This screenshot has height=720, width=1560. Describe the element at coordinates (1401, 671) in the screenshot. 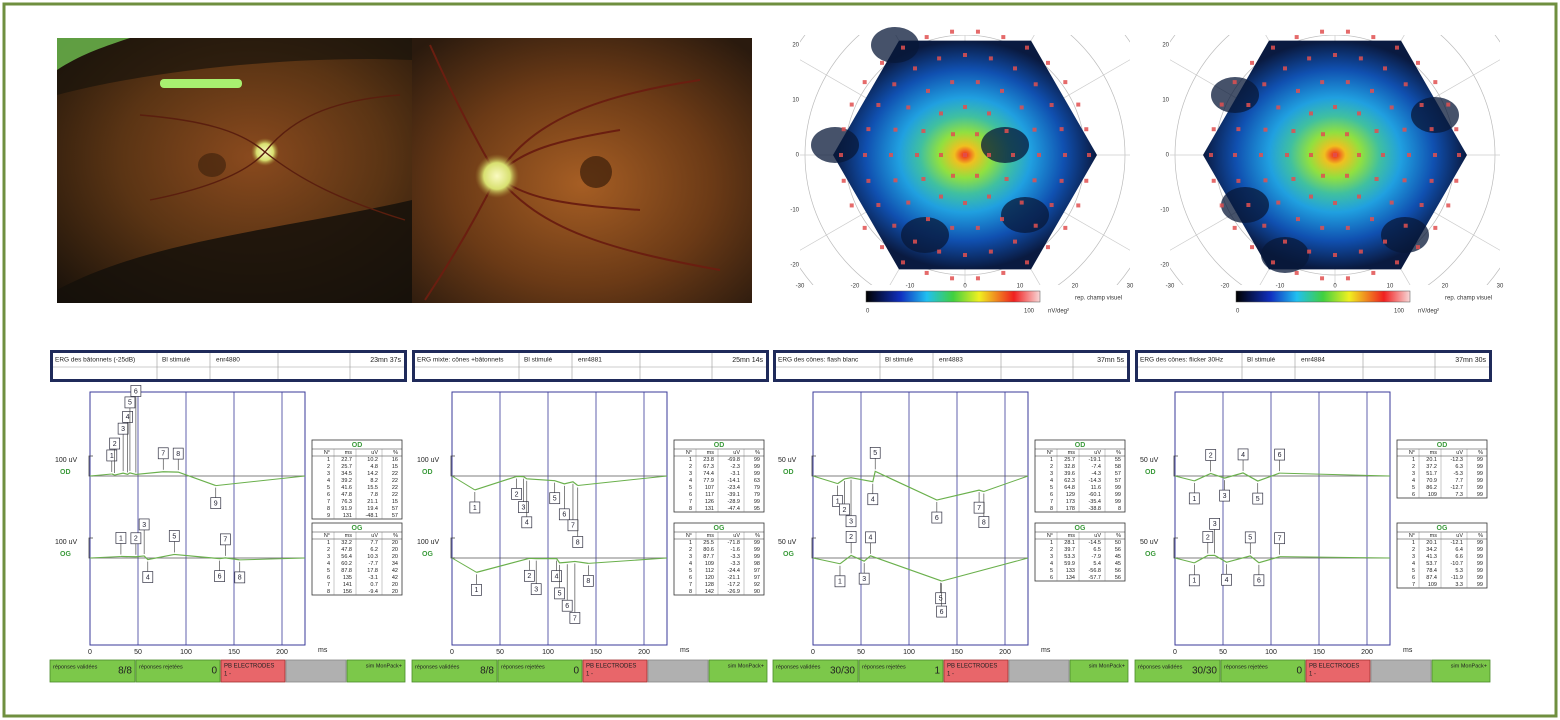

I see `status-empty` at that location.